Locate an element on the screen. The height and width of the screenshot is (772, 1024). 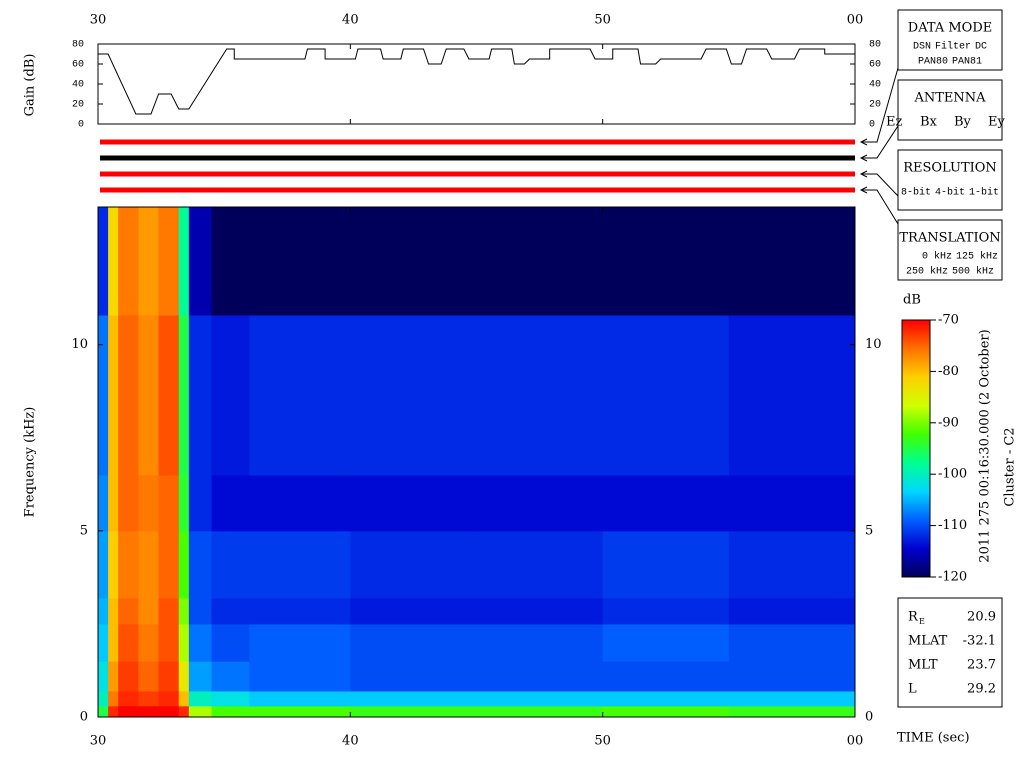
panel-item: 125 kHz is located at coordinates (977, 257).